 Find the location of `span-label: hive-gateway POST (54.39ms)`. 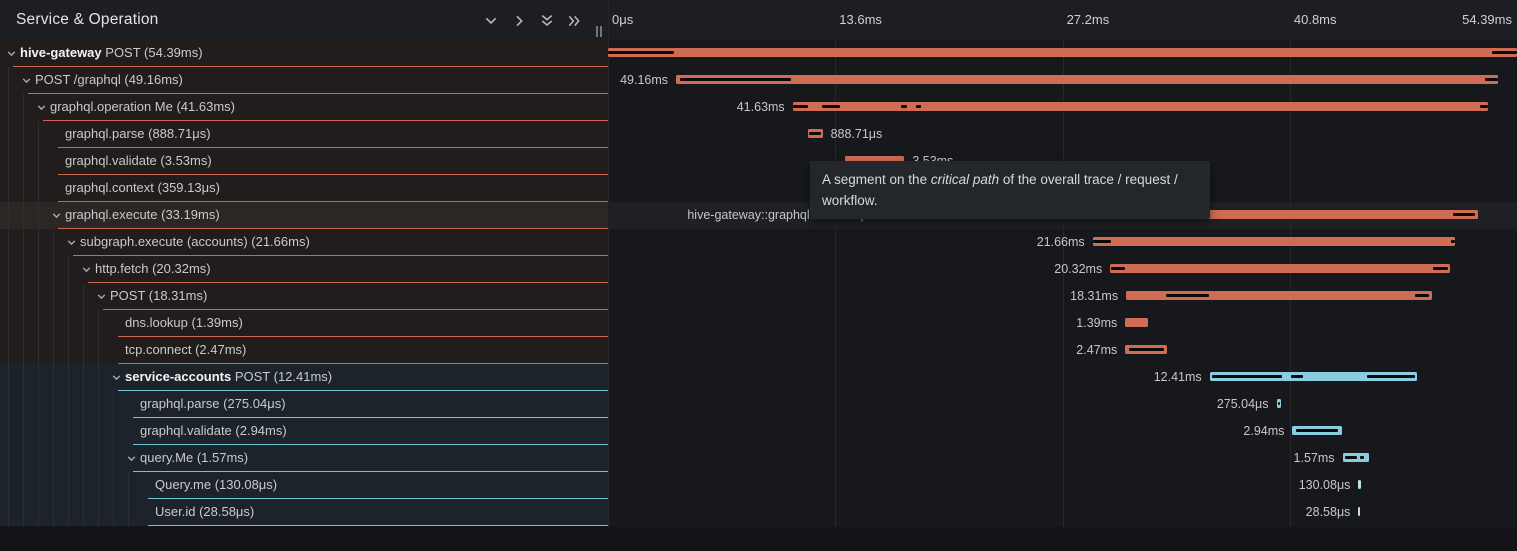

span-label: hive-gateway POST (54.39ms) is located at coordinates (111, 52).